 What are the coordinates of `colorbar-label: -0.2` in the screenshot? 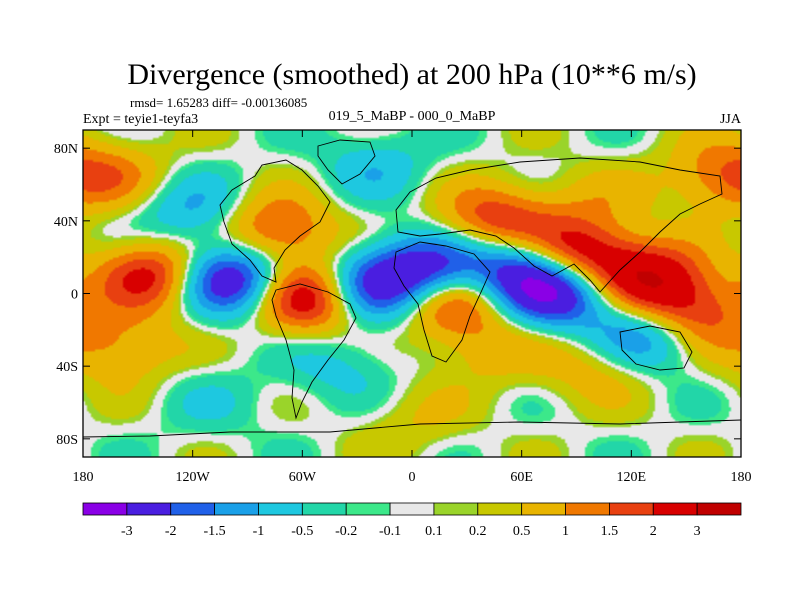 It's located at (346, 531).